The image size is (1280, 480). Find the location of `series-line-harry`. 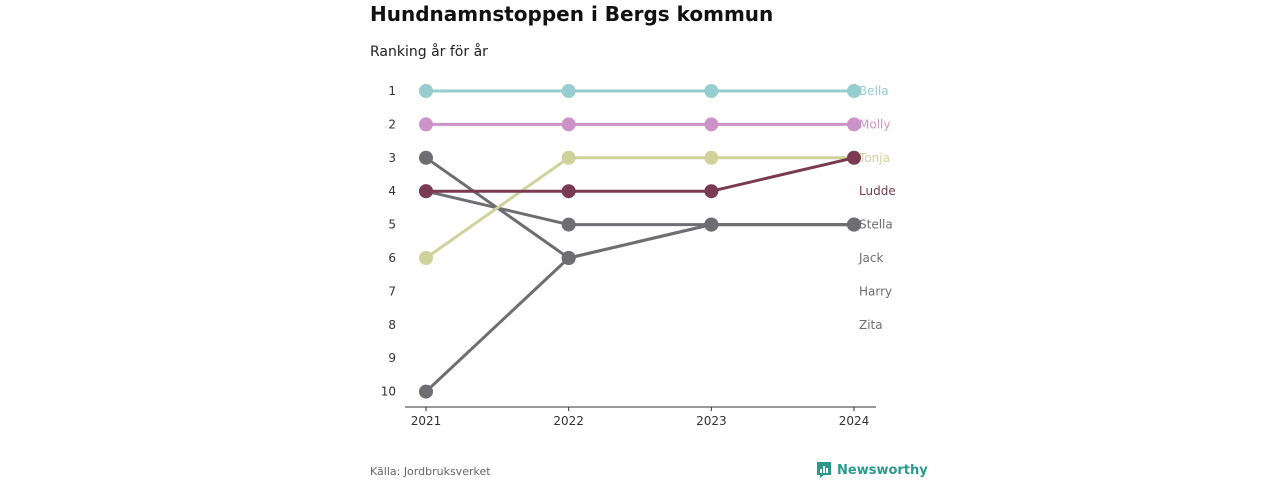

series-line-harry is located at coordinates (639, 308).